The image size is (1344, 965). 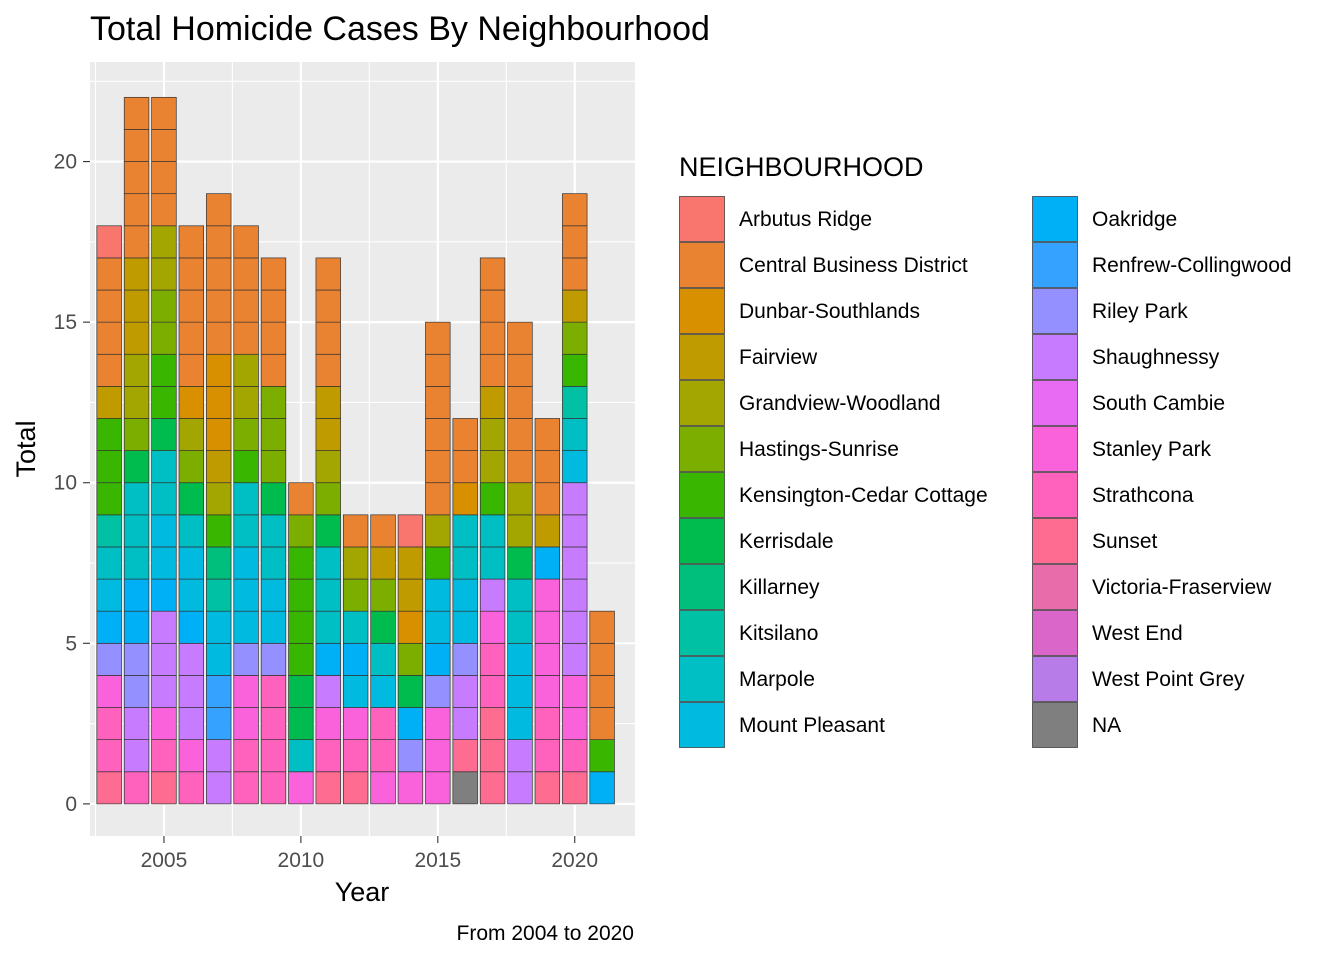 What do you see at coordinates (65, 162) in the screenshot?
I see `y-tick-label: 20` at bounding box center [65, 162].